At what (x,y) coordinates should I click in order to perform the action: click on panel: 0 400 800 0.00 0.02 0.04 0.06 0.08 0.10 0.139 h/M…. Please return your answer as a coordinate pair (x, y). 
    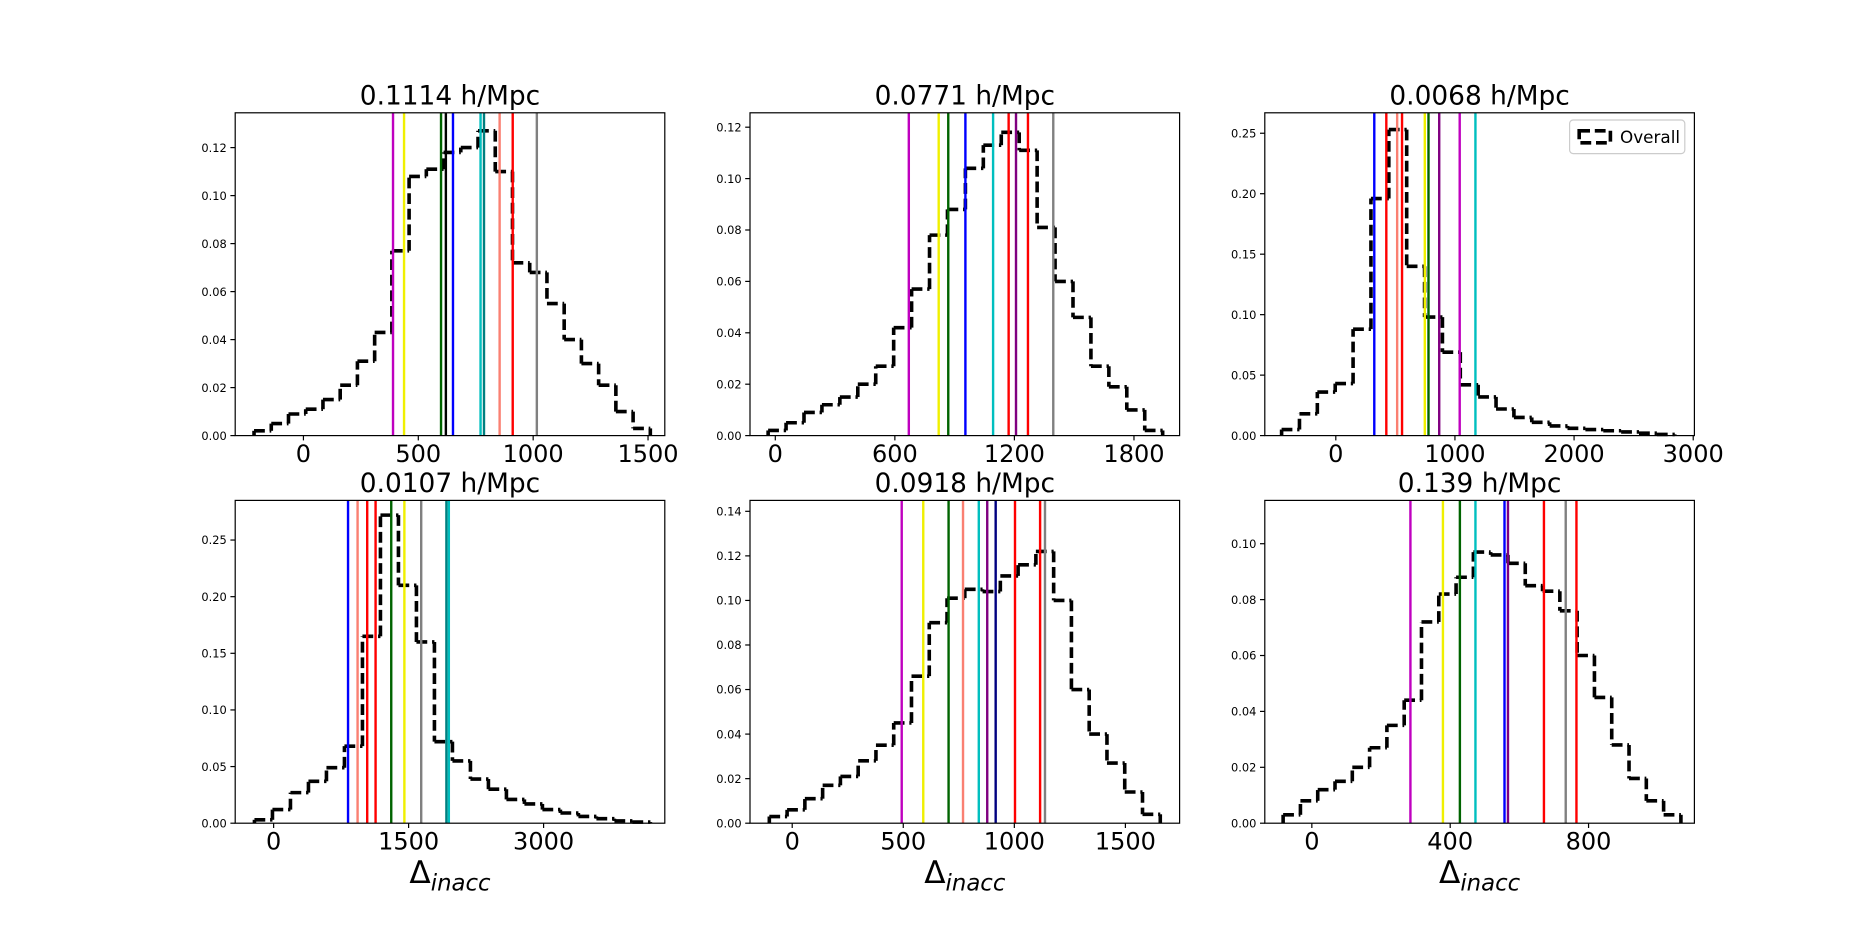
    Looking at the image, I should click on (1463, 682).